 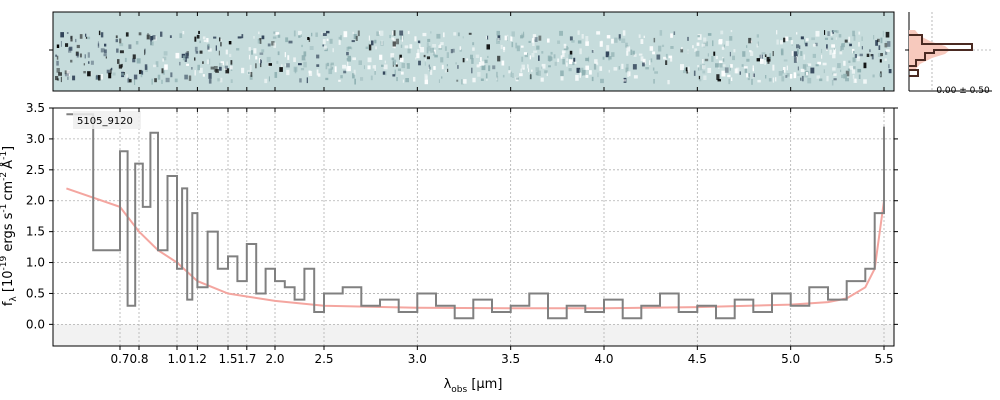 What do you see at coordinates (473, 58) in the screenshot?
I see `spectrum-2d-trace` at bounding box center [473, 58].